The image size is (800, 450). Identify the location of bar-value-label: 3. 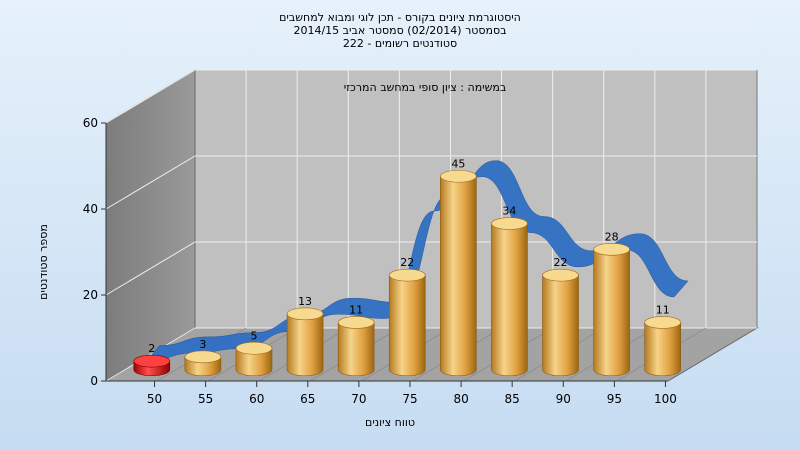
(202, 344).